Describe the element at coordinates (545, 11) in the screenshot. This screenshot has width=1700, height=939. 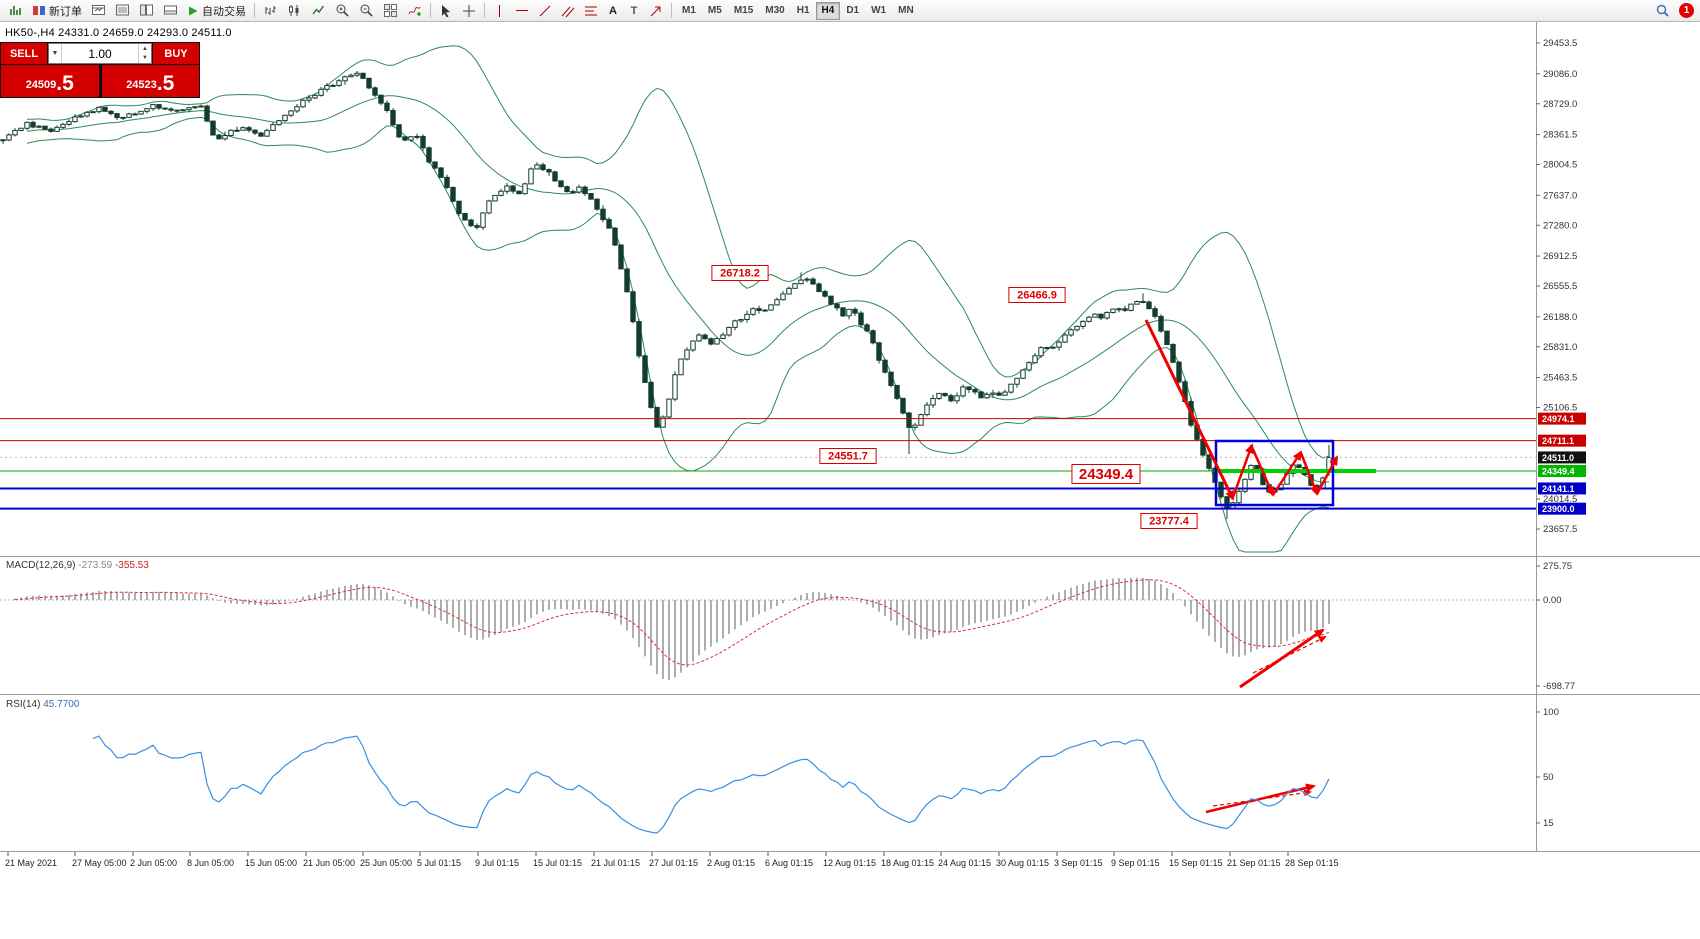
I see `trendline-icon` at that location.